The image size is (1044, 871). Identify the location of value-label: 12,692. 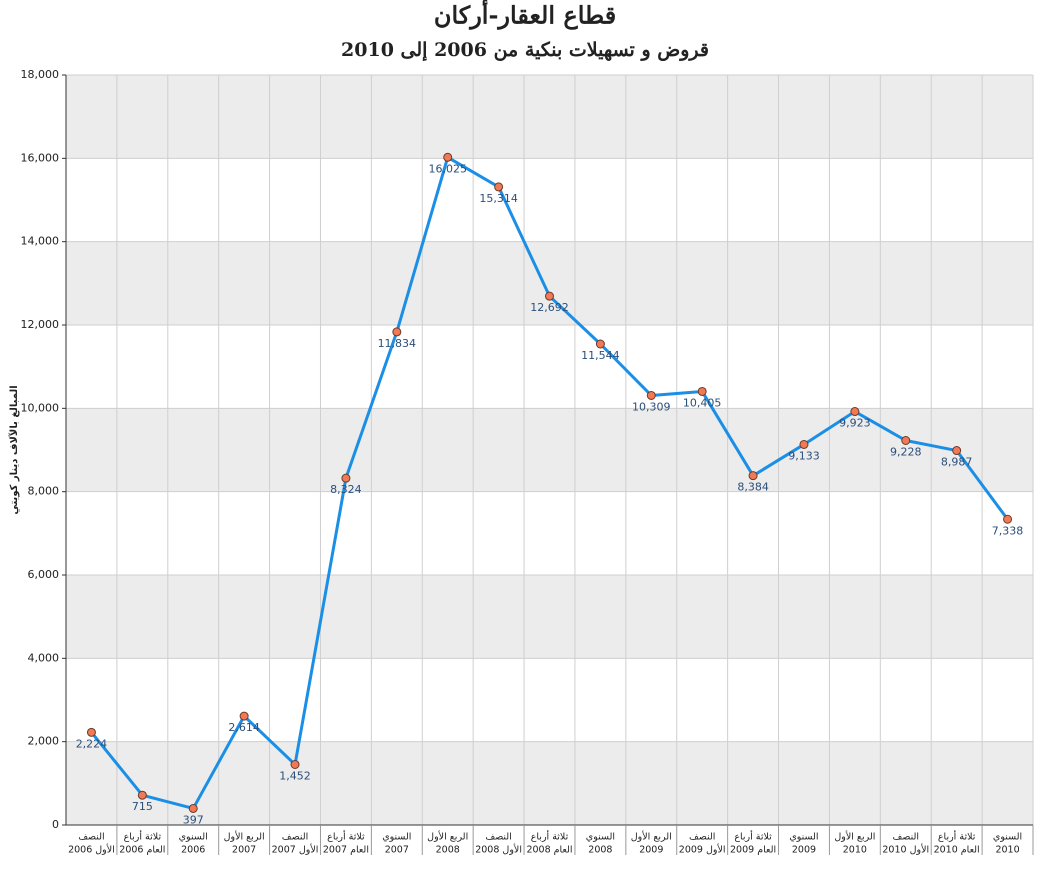
(549, 307).